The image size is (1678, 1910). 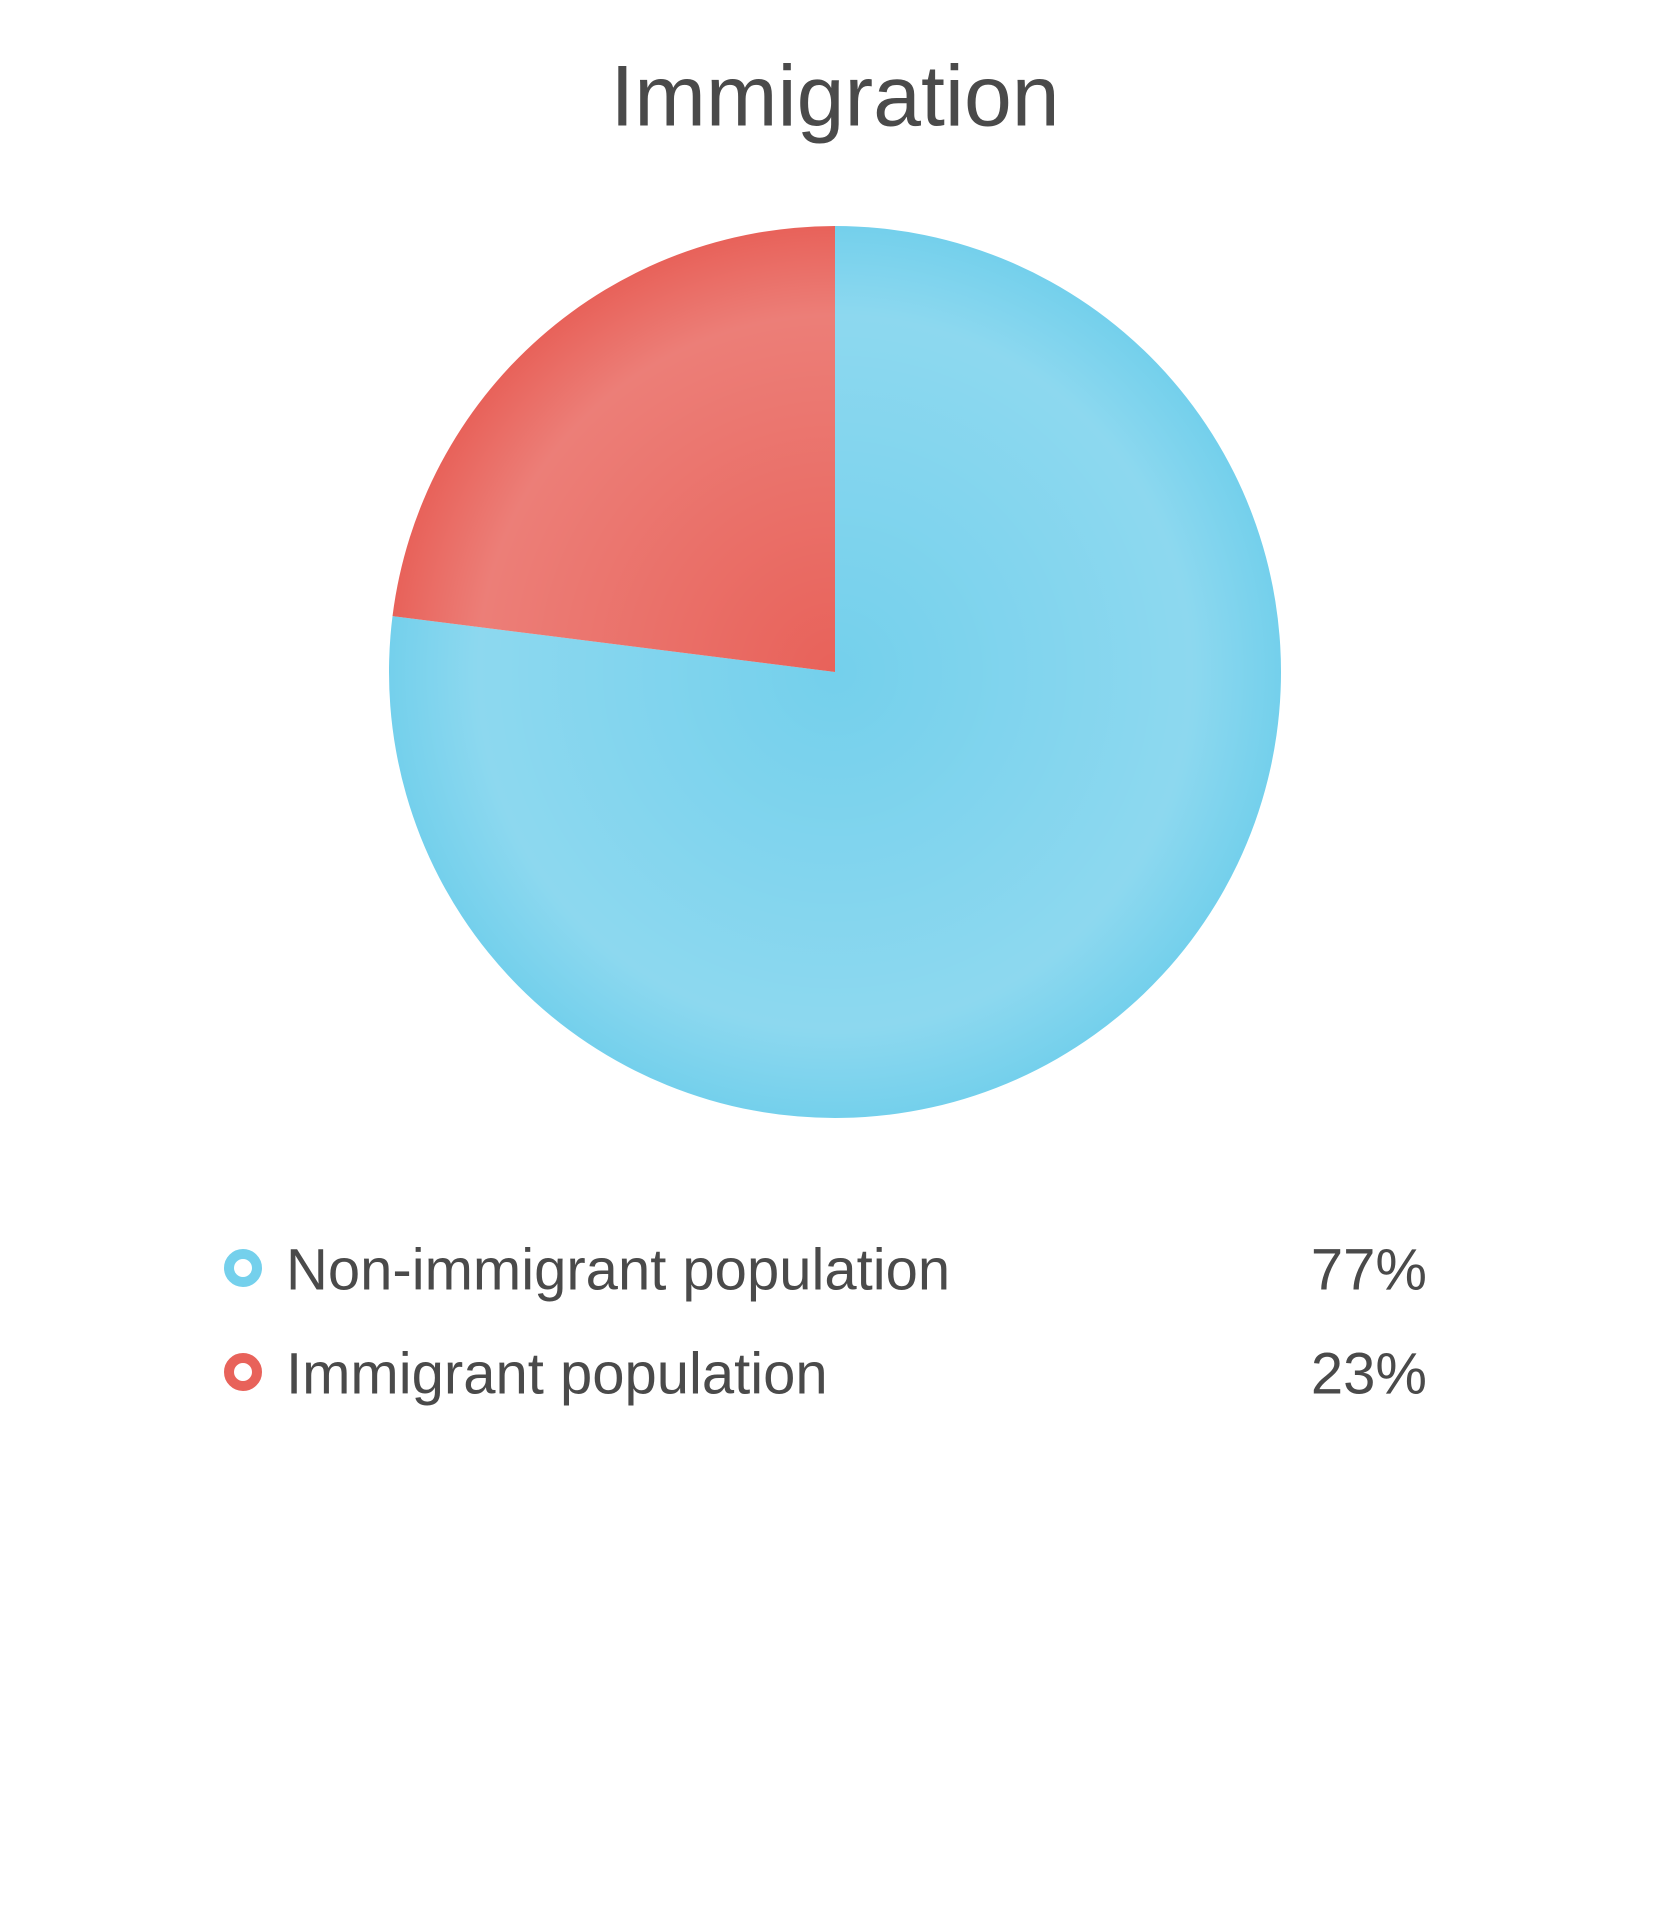 What do you see at coordinates (613, 449) in the screenshot?
I see `pie-slice` at bounding box center [613, 449].